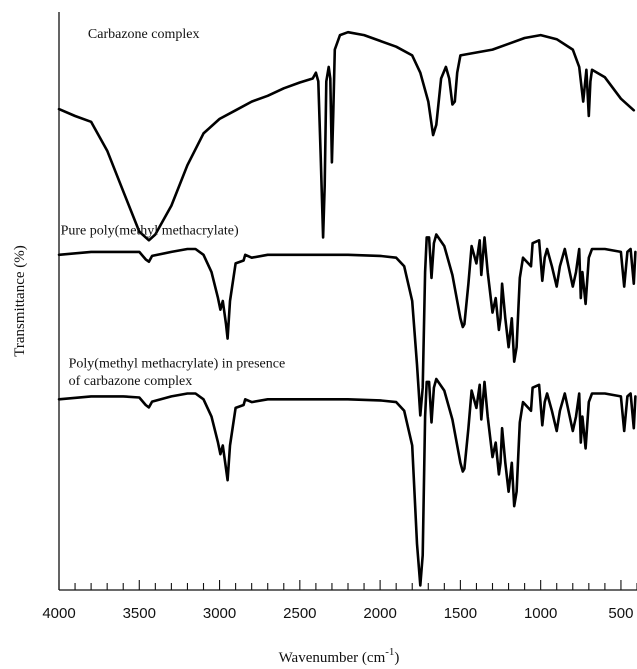 Image resolution: width=637 pixels, height=669 pixels. I want to click on x-axis-tick-labels: 4000 3500 3000 2500 2000 1500 1000 500, so click(337, 613).